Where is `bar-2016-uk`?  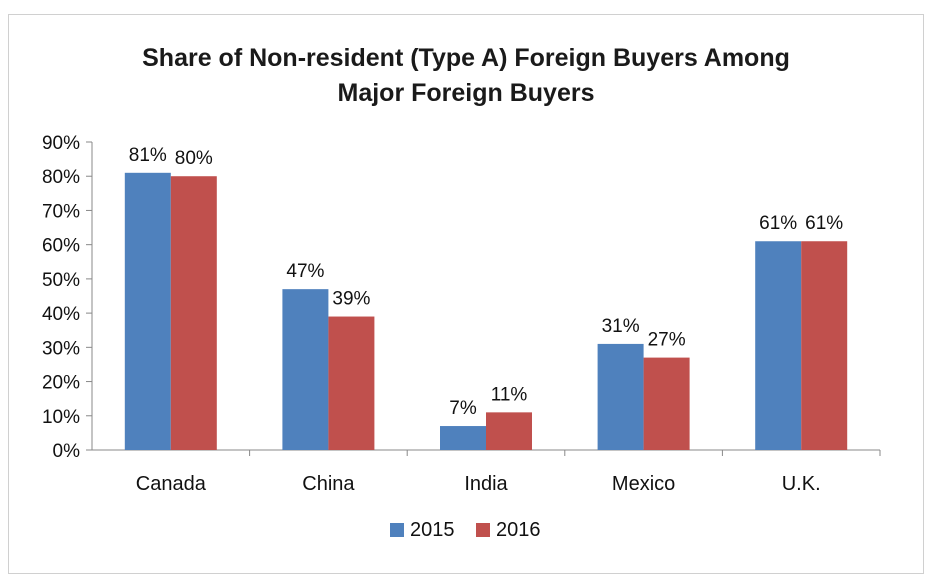 bar-2016-uk is located at coordinates (824, 345).